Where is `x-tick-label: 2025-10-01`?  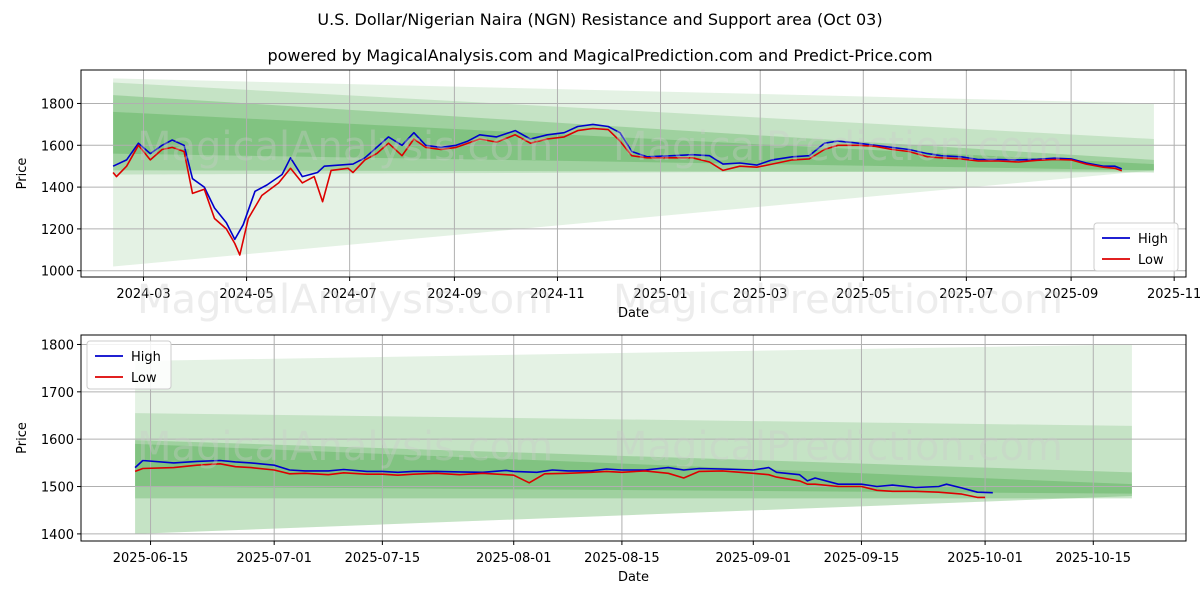
x-tick-label: 2025-10-01 is located at coordinates (985, 558).